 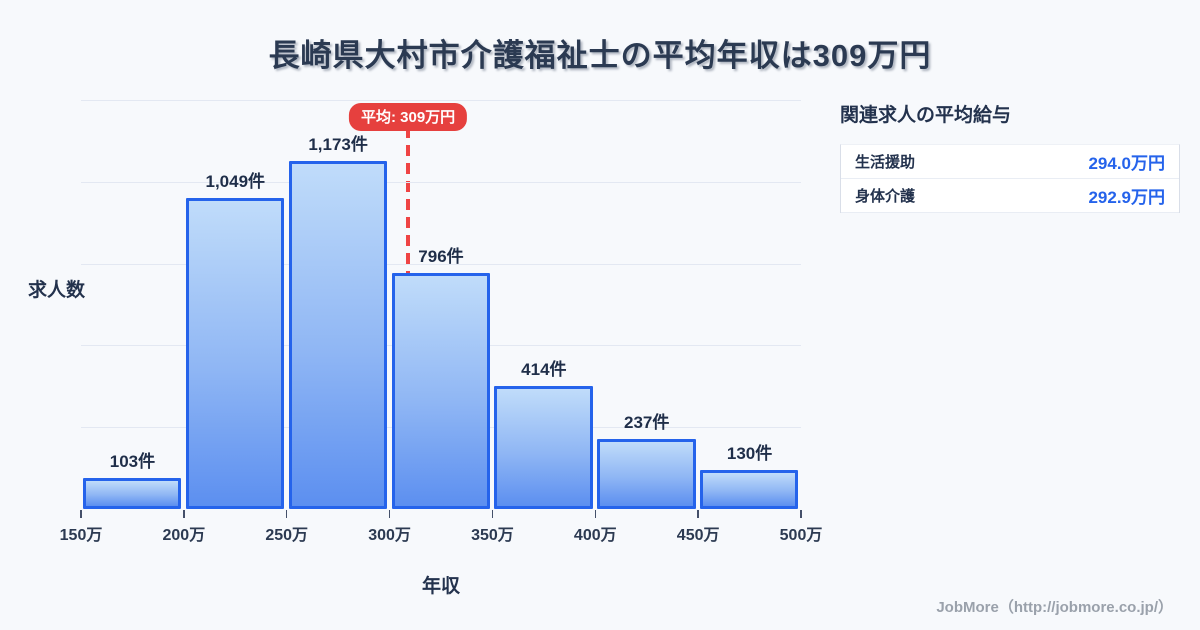 I want to click on side-panel-title: 関連求人の平均給与, so click(x=926, y=115).